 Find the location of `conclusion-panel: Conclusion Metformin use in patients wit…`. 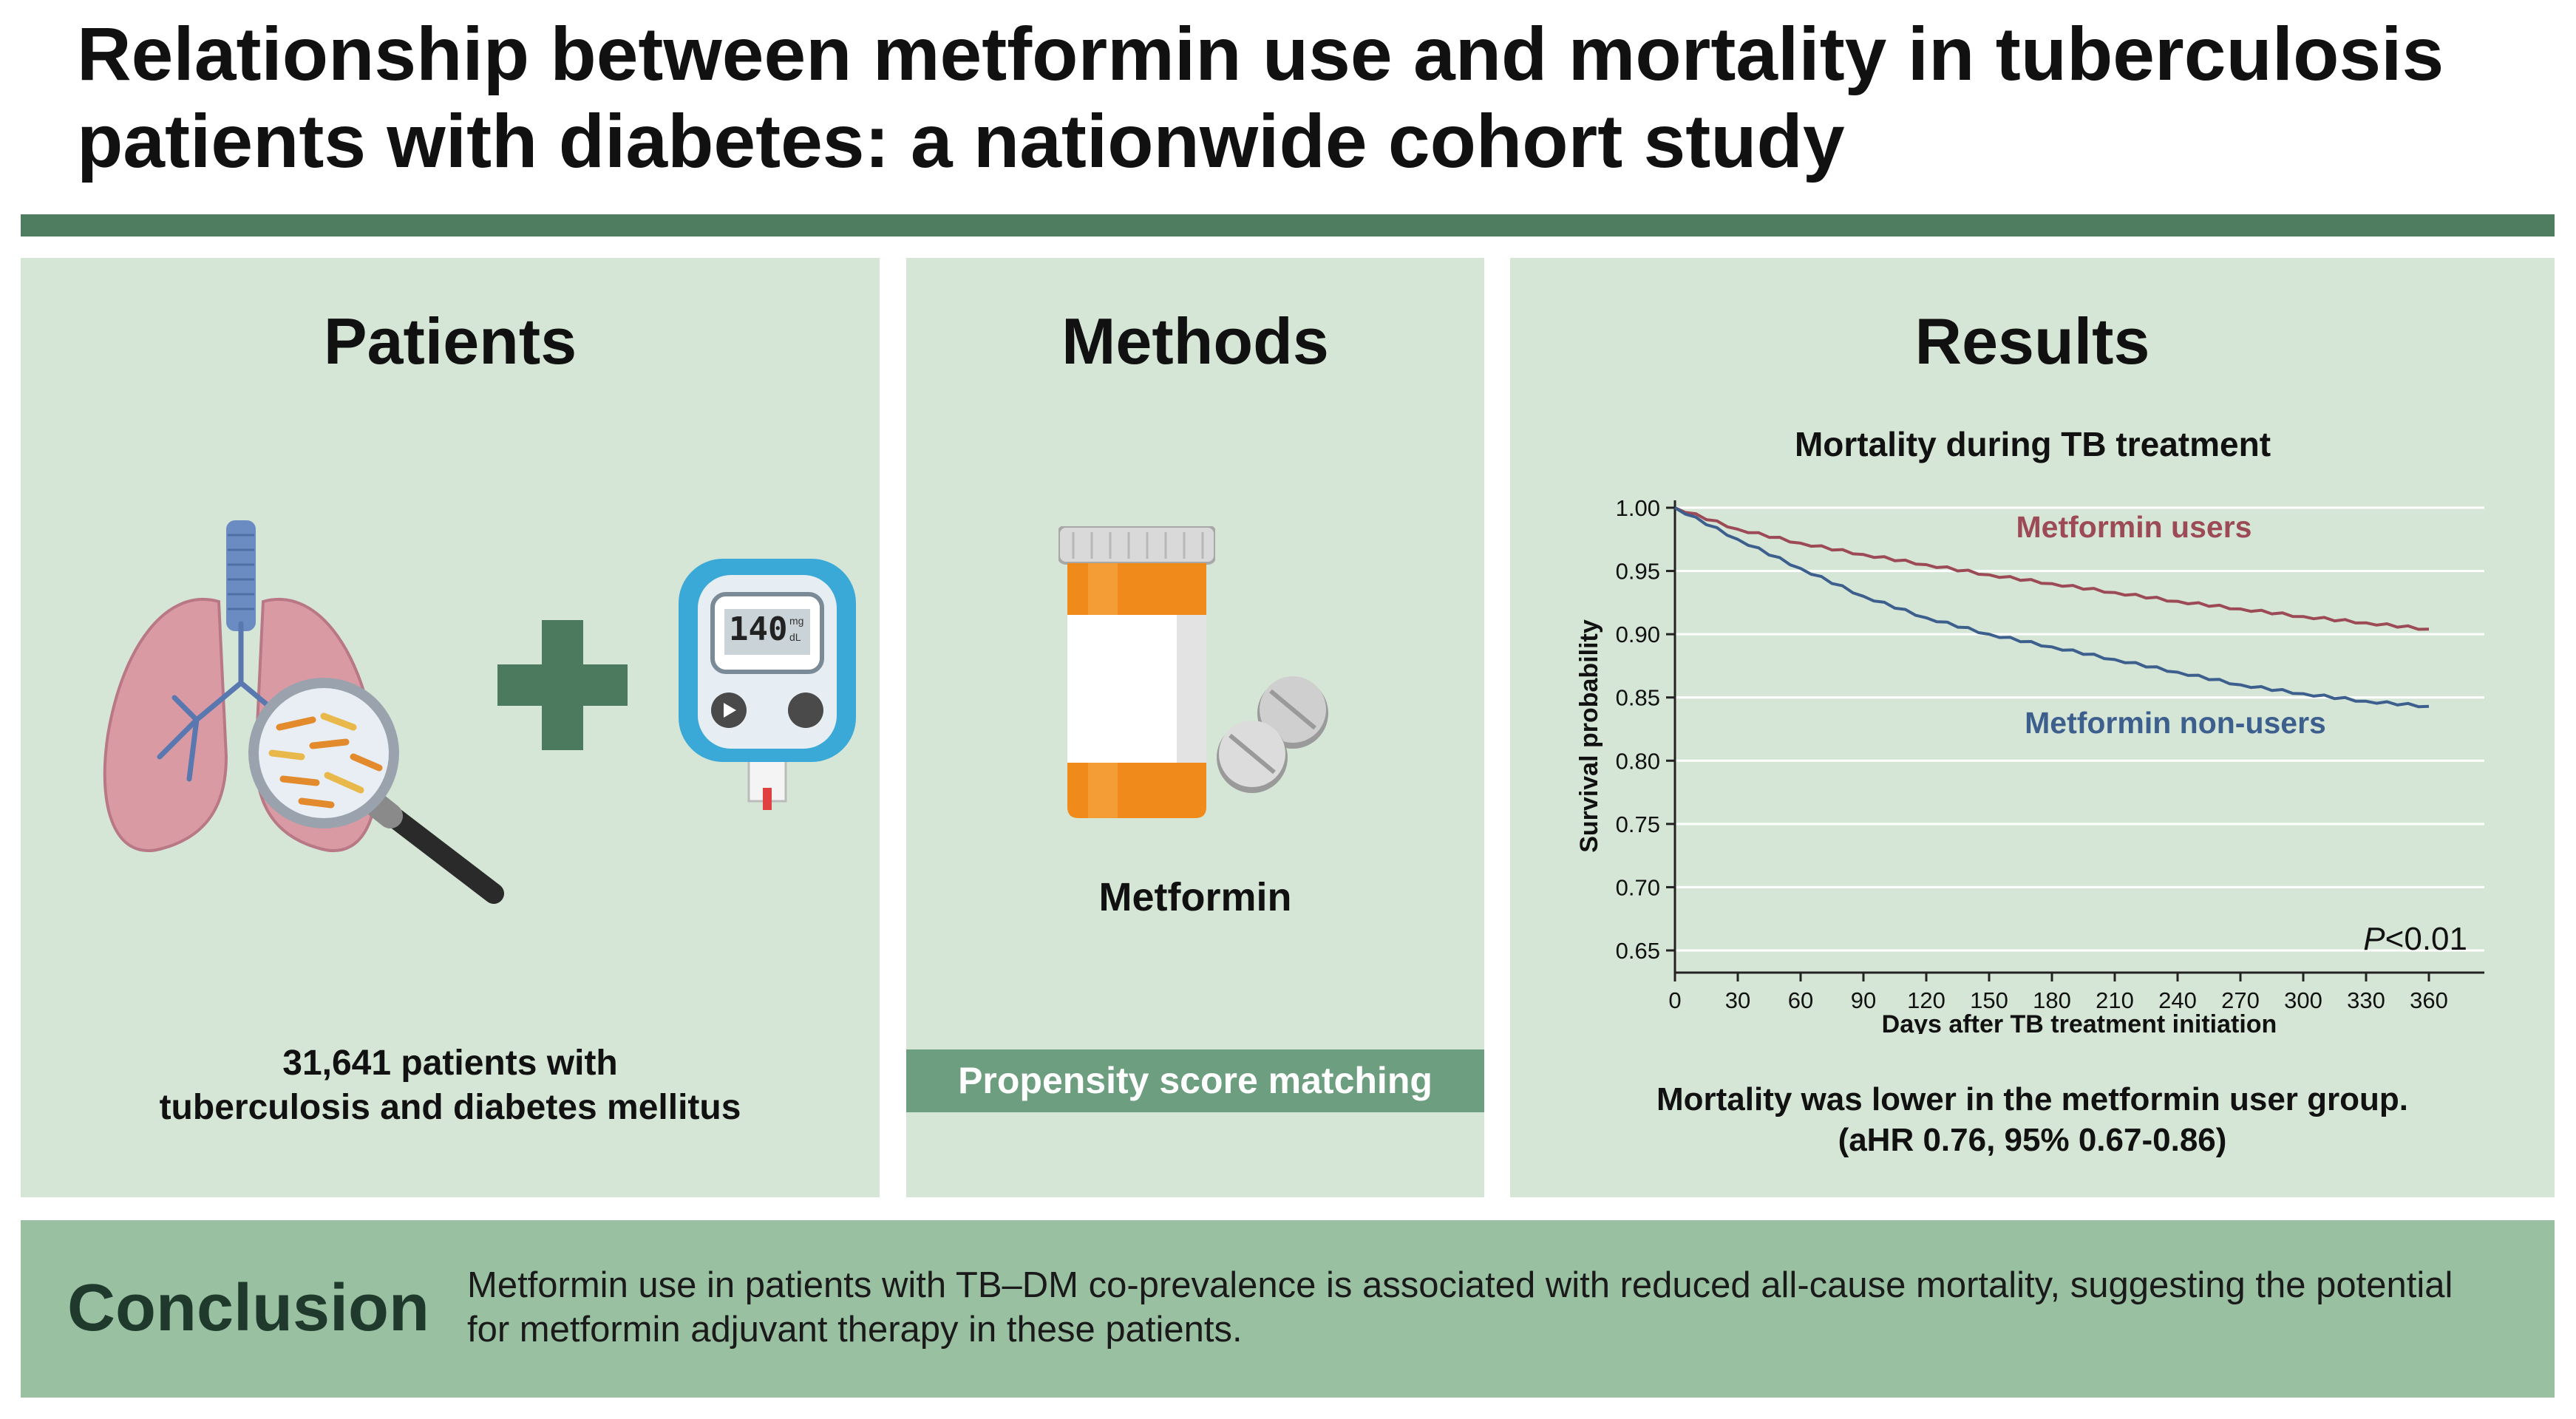

conclusion-panel: Conclusion Metformin use in patients wit… is located at coordinates (1288, 1309).